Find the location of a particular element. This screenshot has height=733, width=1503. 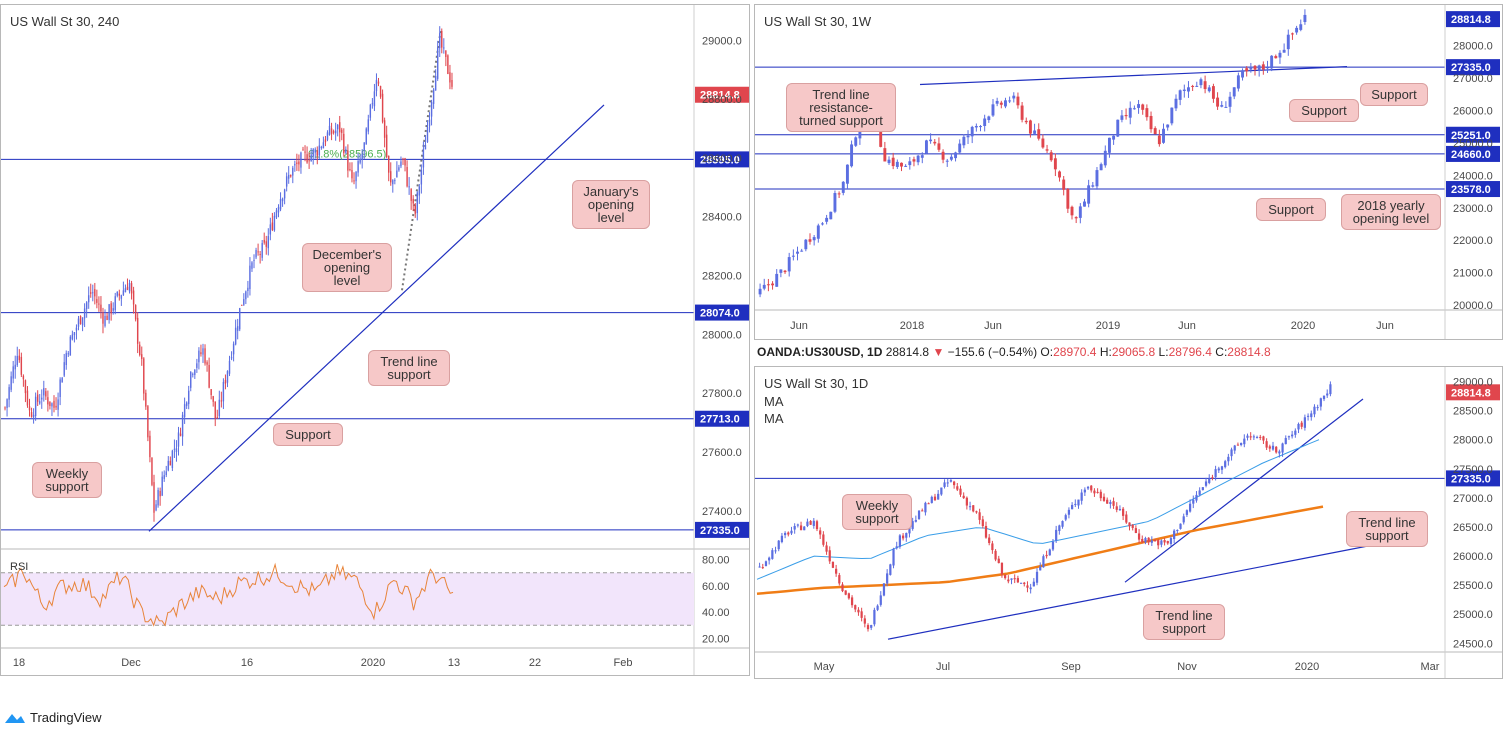

annotation-support-top: Support is located at coordinates (1394, 94).